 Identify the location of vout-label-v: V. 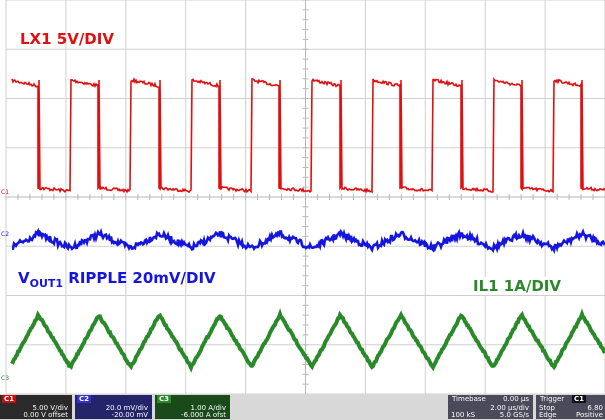
(24, 278).